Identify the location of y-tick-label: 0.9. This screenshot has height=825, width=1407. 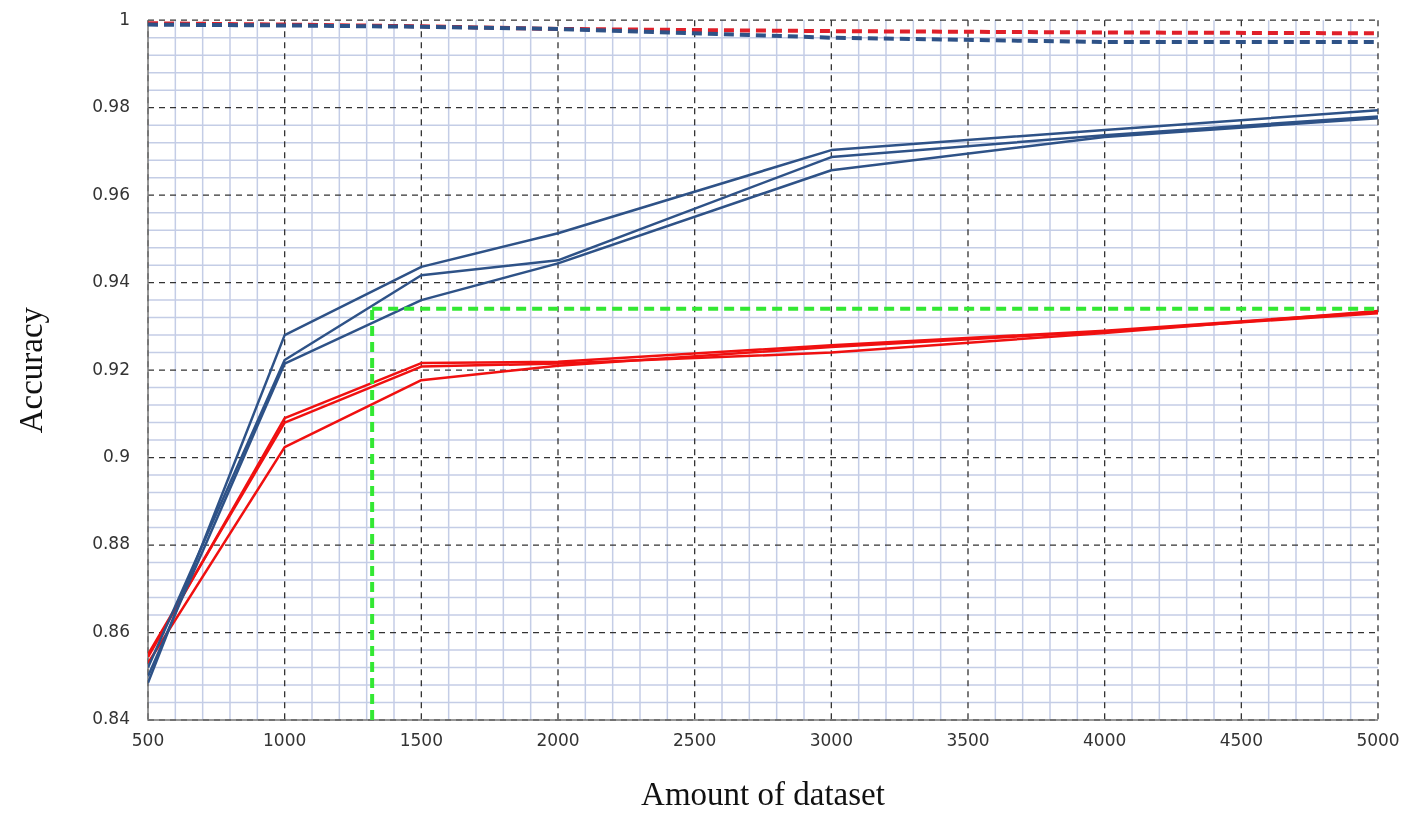
(116, 456).